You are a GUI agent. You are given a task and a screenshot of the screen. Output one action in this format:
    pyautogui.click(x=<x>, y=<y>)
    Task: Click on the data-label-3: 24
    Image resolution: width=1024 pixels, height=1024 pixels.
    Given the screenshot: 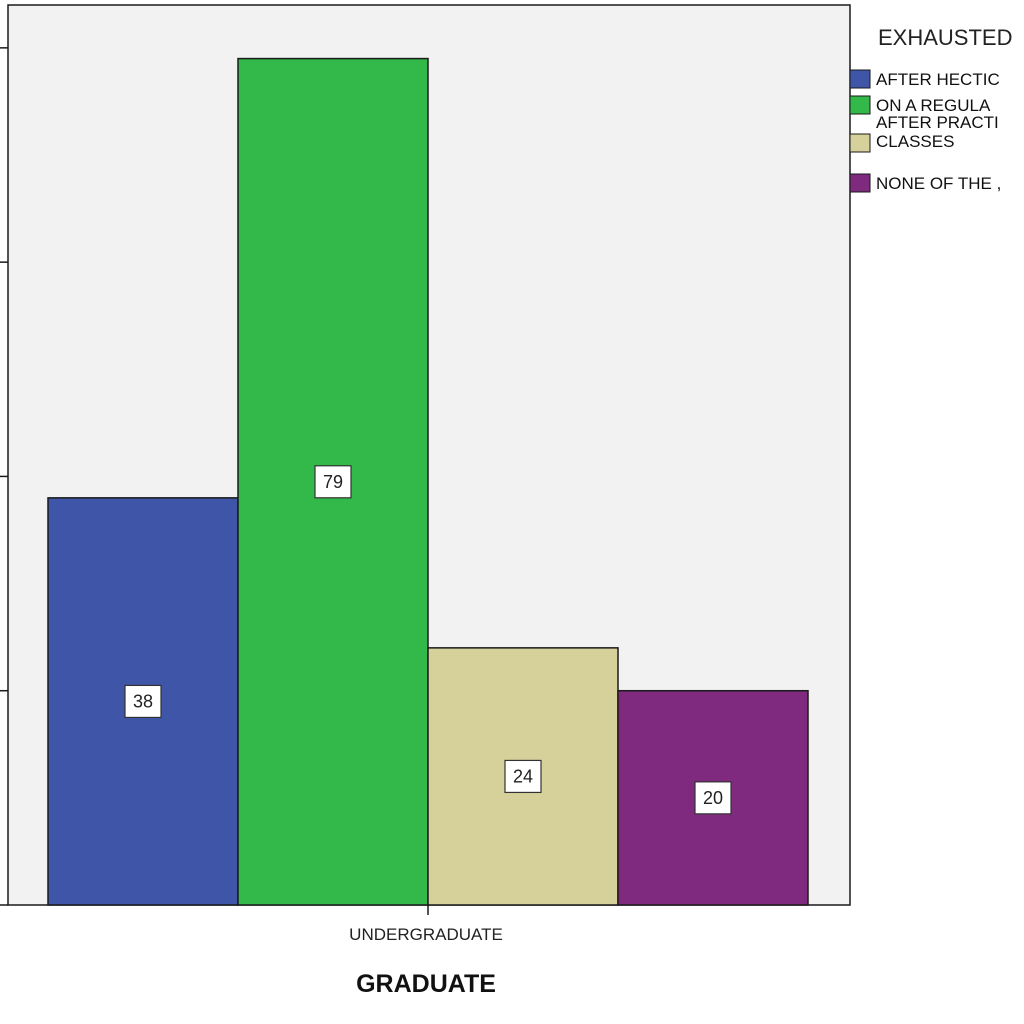 What is the action you would take?
    pyautogui.click(x=523, y=776)
    